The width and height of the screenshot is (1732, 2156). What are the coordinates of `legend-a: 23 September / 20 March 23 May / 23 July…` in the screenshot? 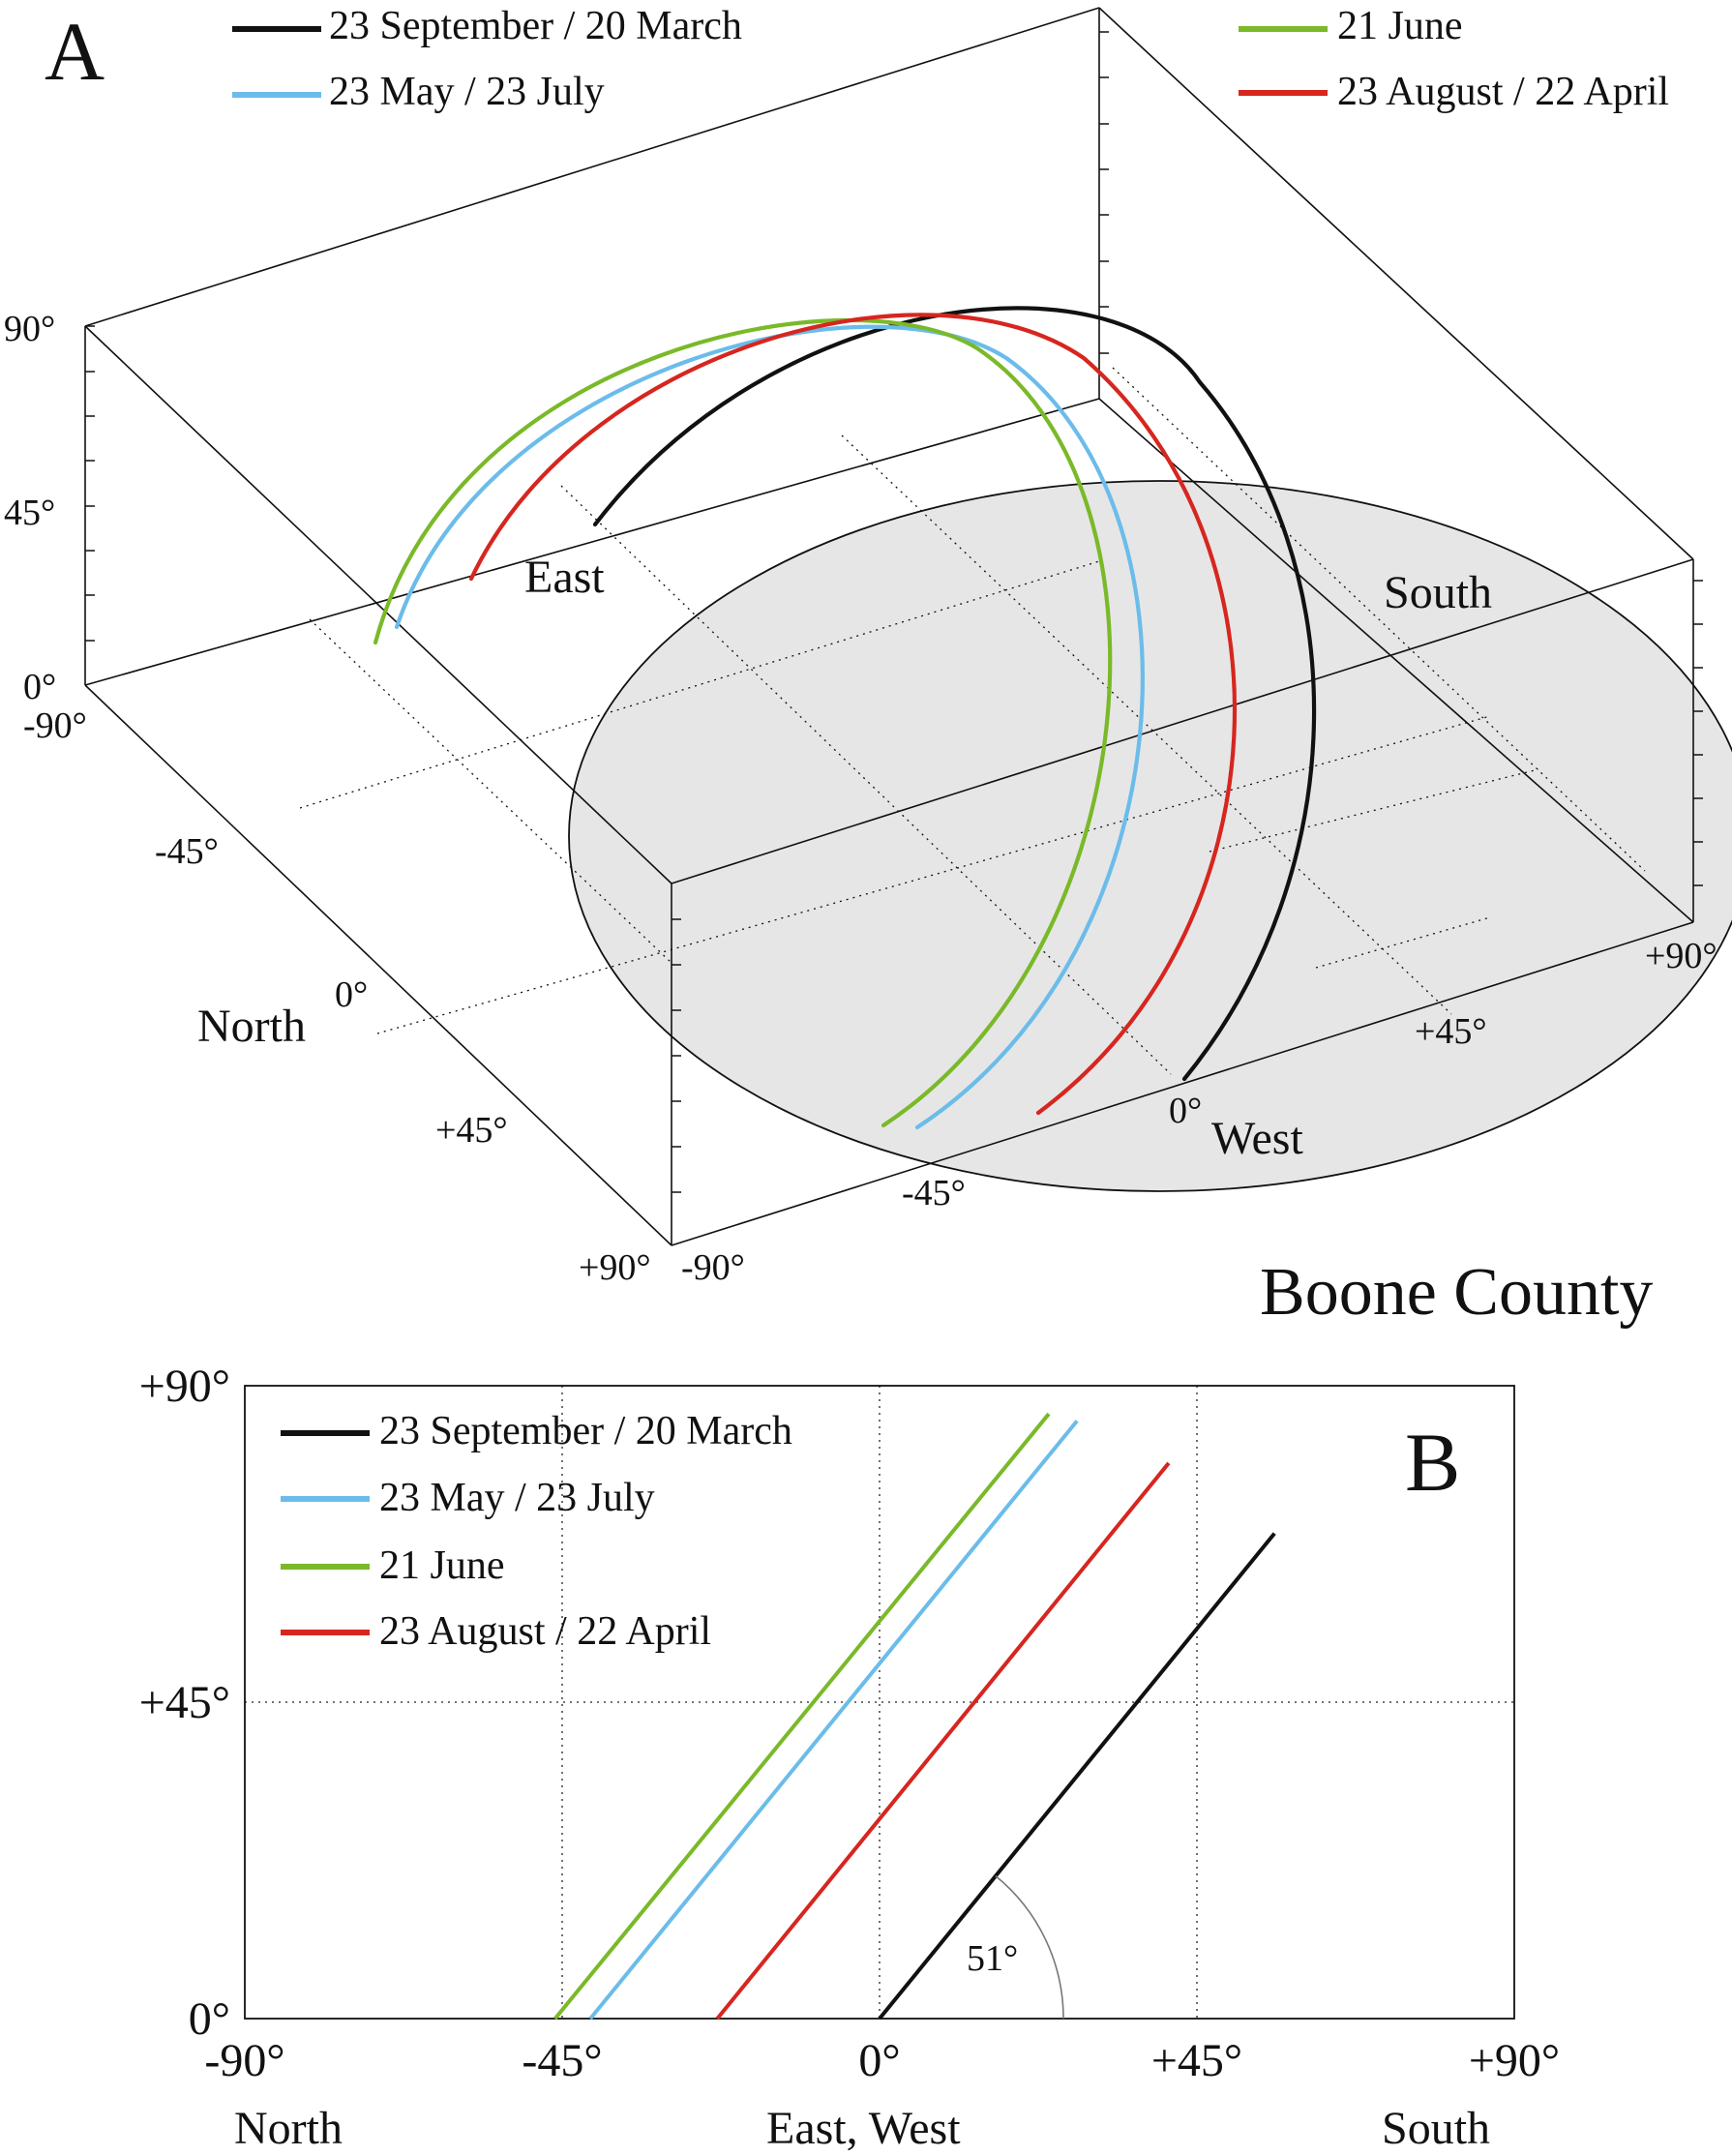 It's located at (950, 59).